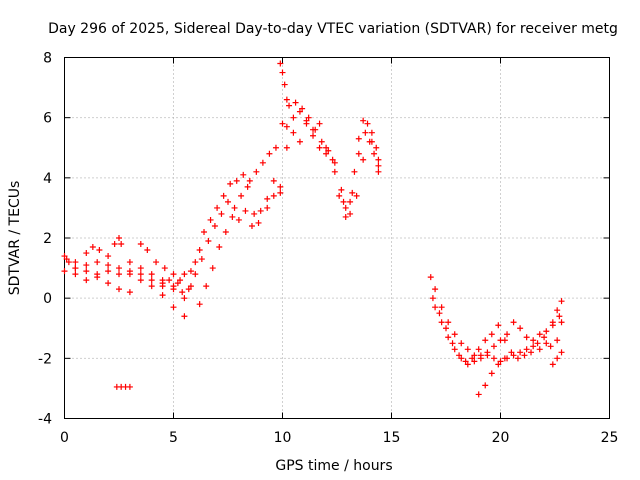  Describe the element at coordinates (47, 119) in the screenshot. I see `y-tick-label: 6` at that location.